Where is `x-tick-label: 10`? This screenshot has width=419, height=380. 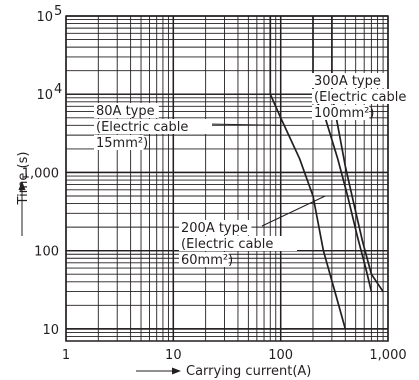
x-tick-label: 10 is located at coordinates (173, 355).